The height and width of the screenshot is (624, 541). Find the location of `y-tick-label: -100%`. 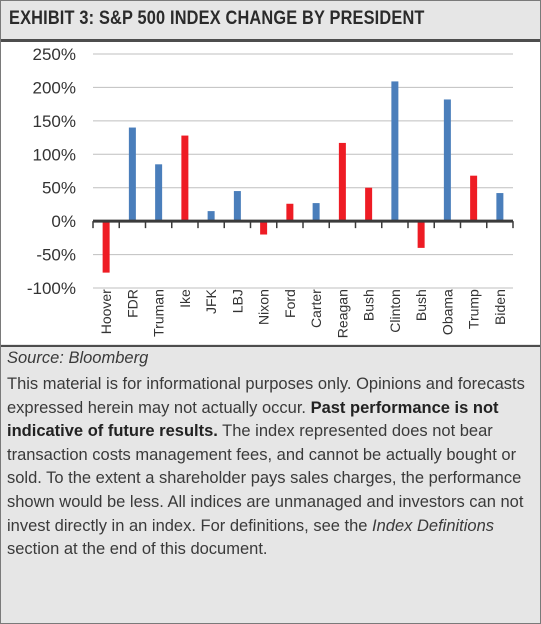

y-tick-label: -100% is located at coordinates (51, 288).